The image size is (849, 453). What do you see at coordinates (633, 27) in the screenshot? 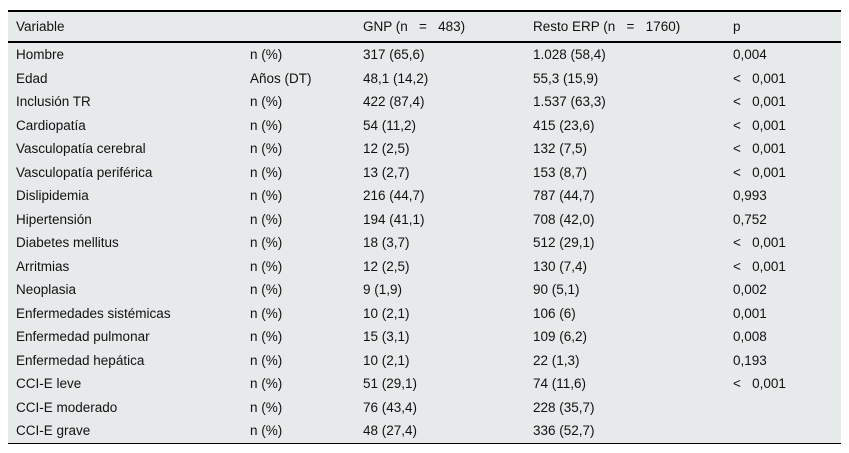
I see `col-header-resto-erp: Resto ERP (n = 1760)` at bounding box center [633, 27].